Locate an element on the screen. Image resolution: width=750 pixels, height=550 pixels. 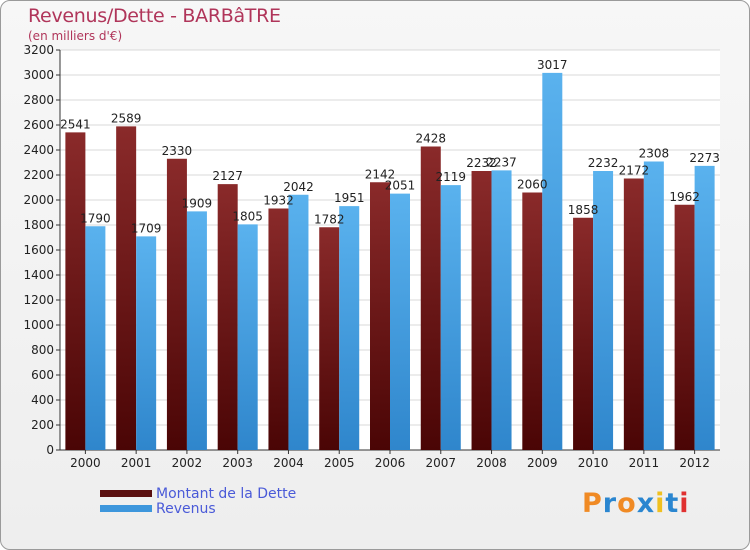
x-tick-label: 2006 is located at coordinates (390, 463).